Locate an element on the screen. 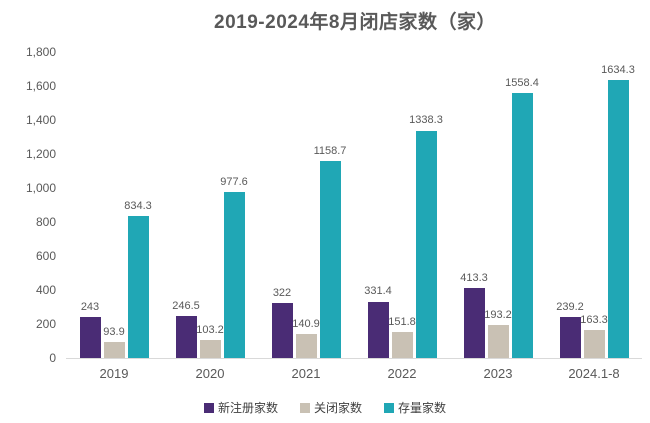  bar-column-series-1: 163.3 is located at coordinates (594, 205).